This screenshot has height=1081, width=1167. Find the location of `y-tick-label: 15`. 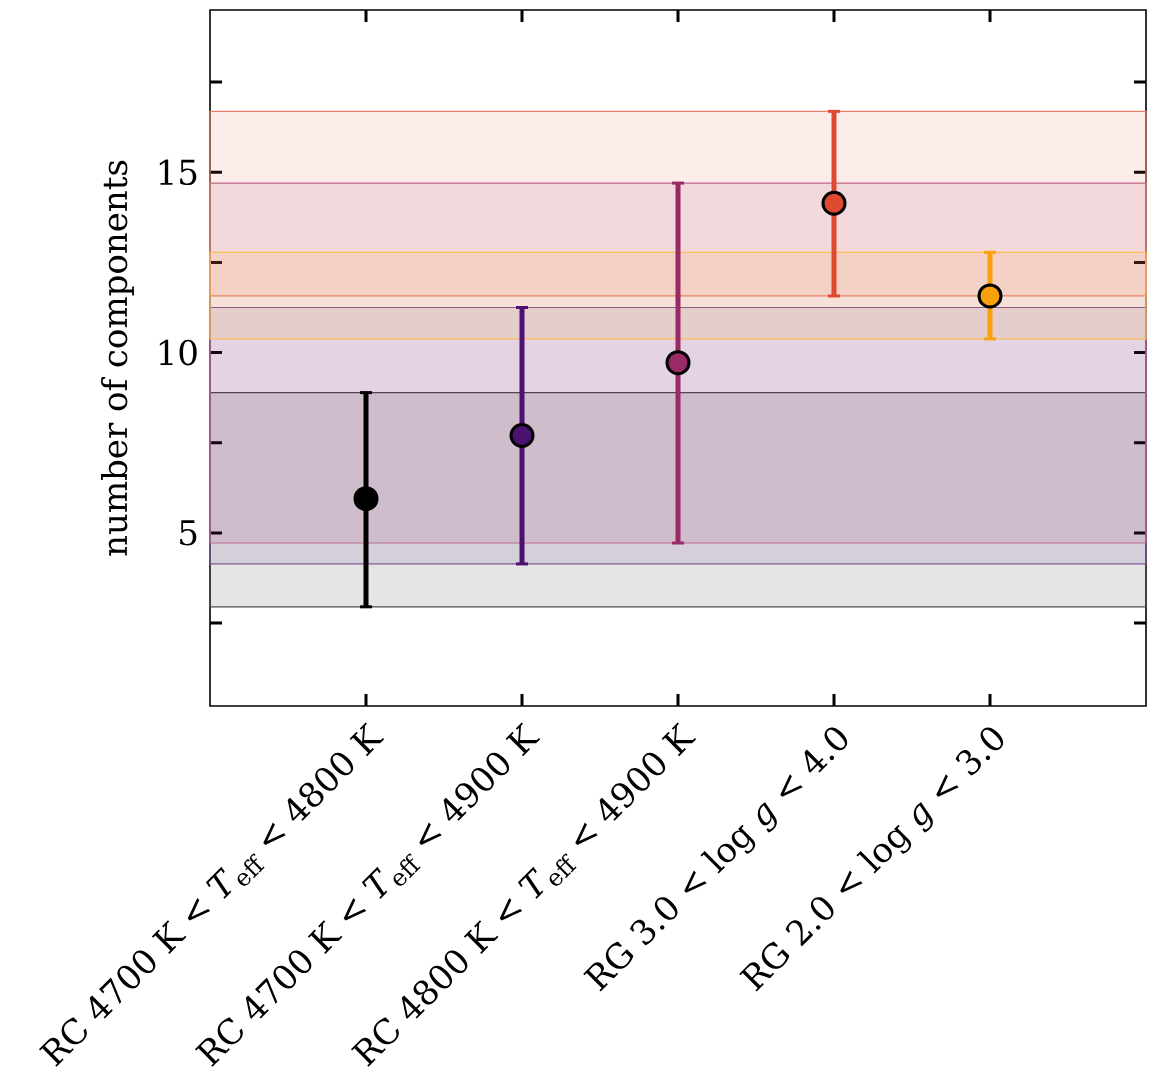

y-tick-label: 15 is located at coordinates (178, 172).